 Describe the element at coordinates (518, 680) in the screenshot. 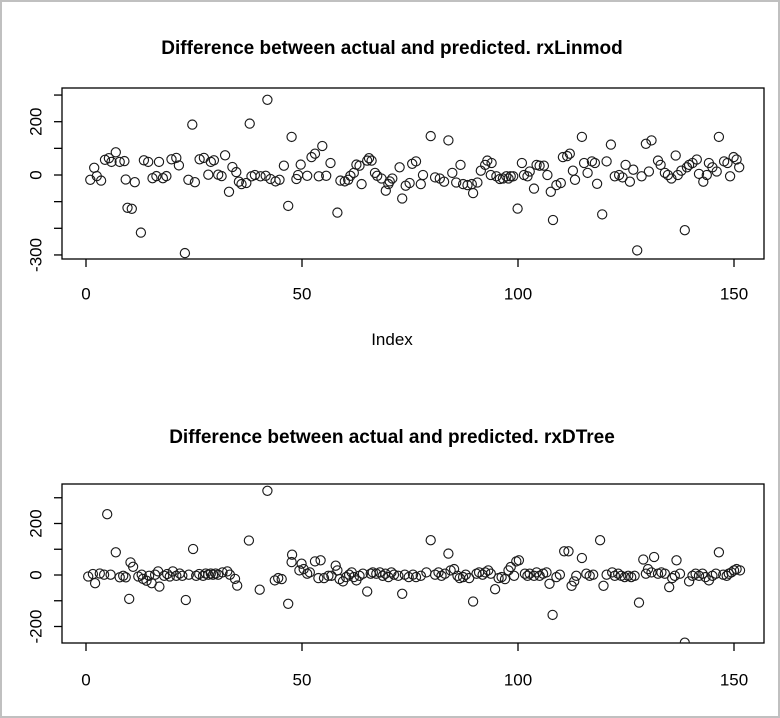

I see `x-tick-label: 100` at that location.